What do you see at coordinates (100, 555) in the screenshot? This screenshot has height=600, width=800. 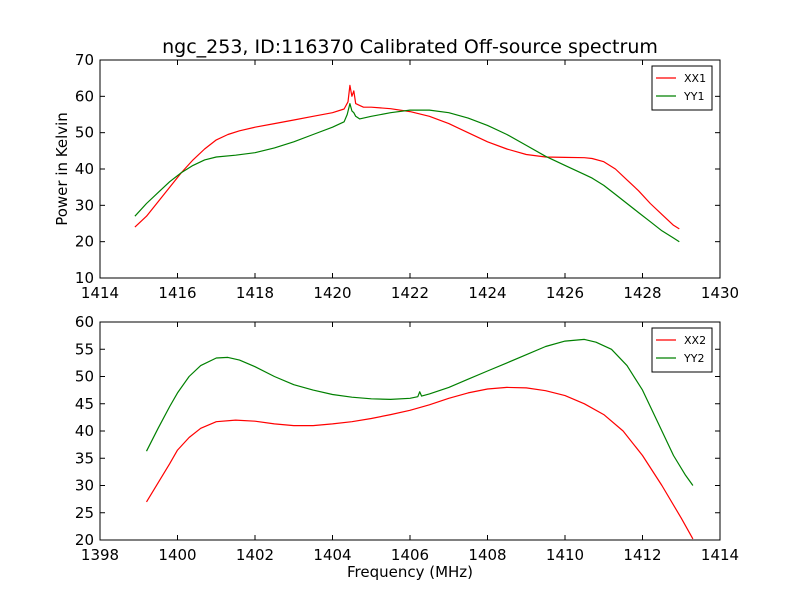 I see `x-tick-label: 1398` at bounding box center [100, 555].